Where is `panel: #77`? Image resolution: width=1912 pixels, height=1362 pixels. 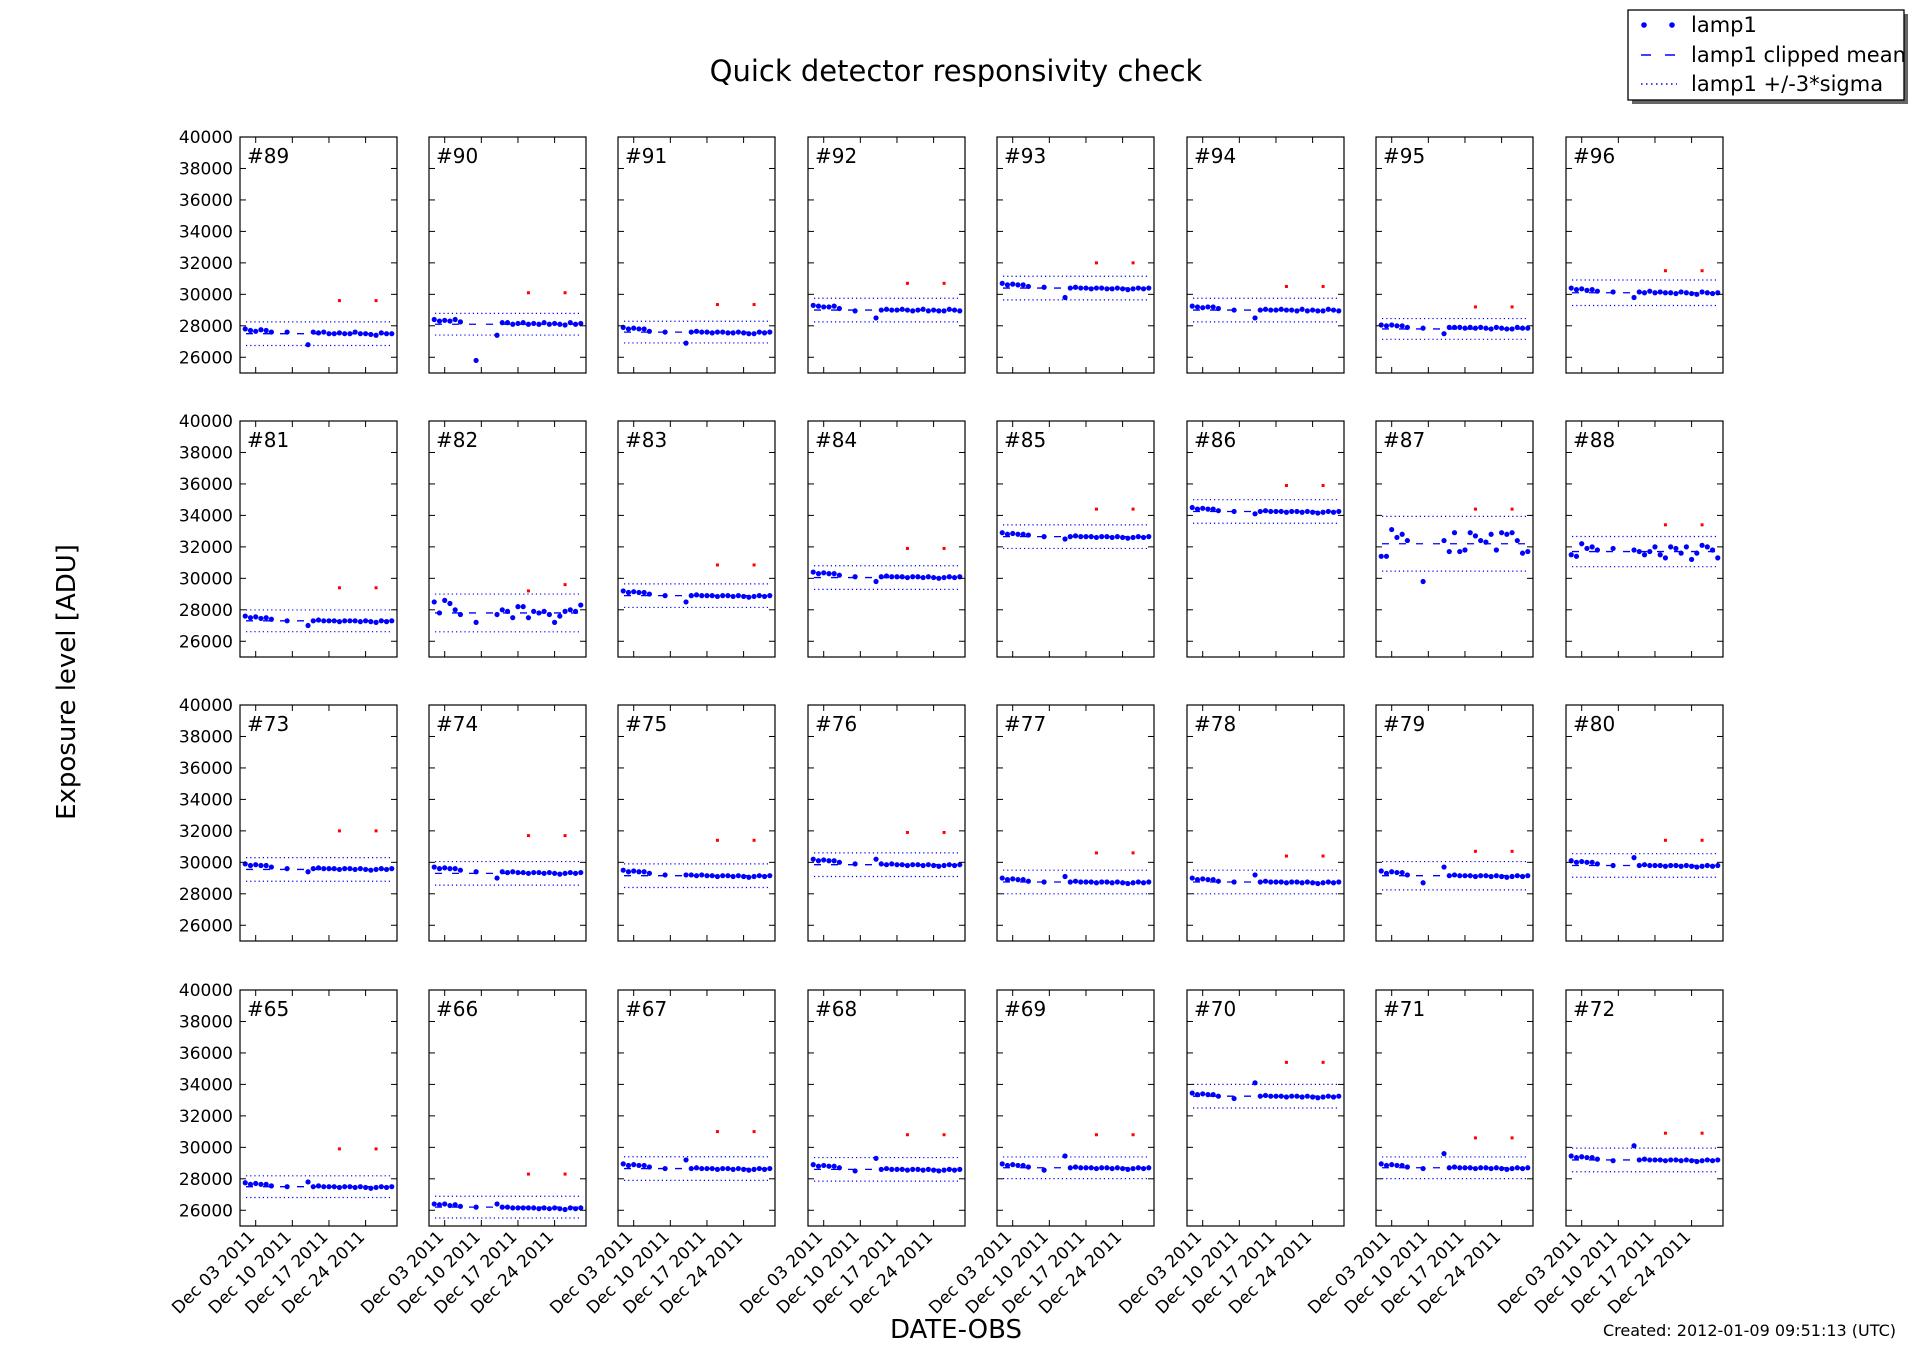
panel: #77 is located at coordinates (1075, 823).